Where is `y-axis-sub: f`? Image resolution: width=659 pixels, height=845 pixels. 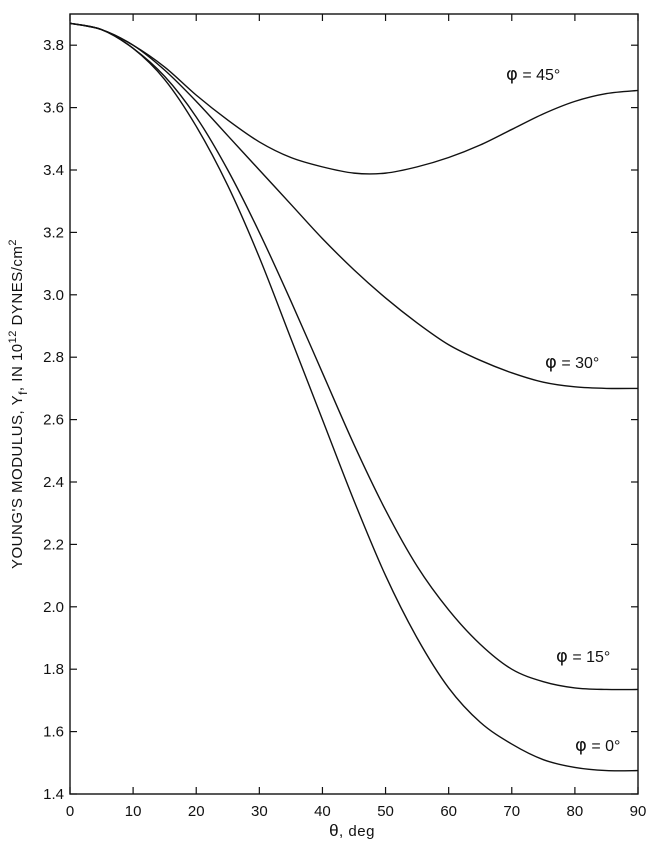 y-axis-sub: f is located at coordinates (23, 393).